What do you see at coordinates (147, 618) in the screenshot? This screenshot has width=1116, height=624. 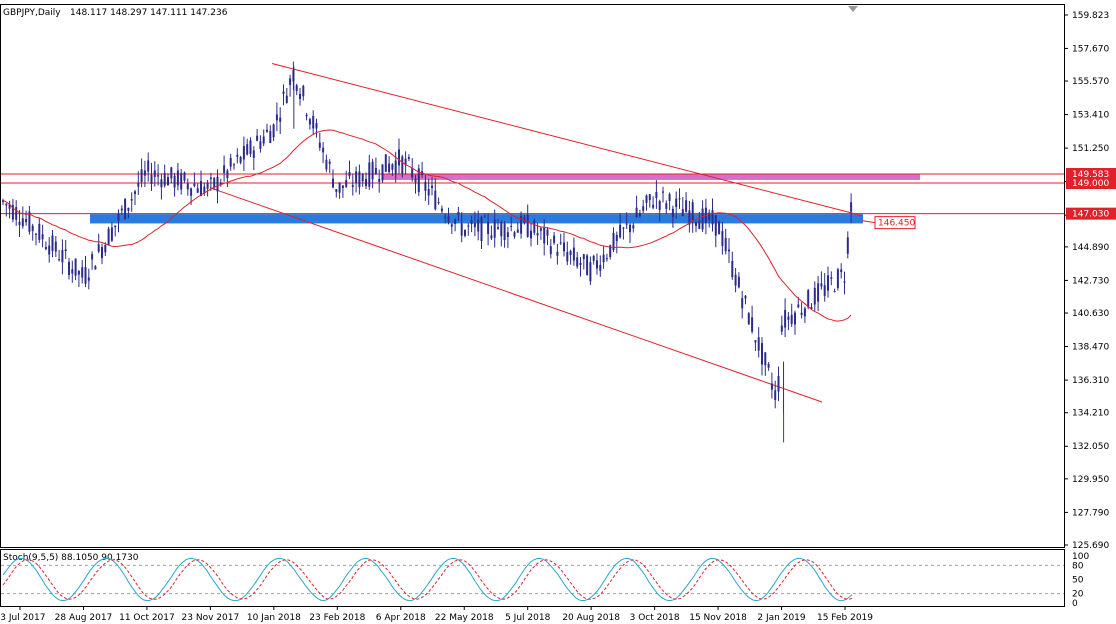 I see `x-tick-label: 11 Oct 2017` at bounding box center [147, 618].